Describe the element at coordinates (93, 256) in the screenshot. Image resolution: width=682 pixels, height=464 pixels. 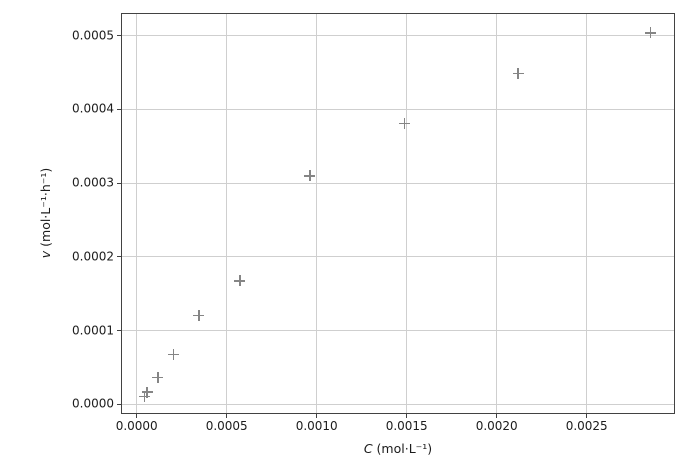
I see `y-tick-label: 0.0002` at that location.